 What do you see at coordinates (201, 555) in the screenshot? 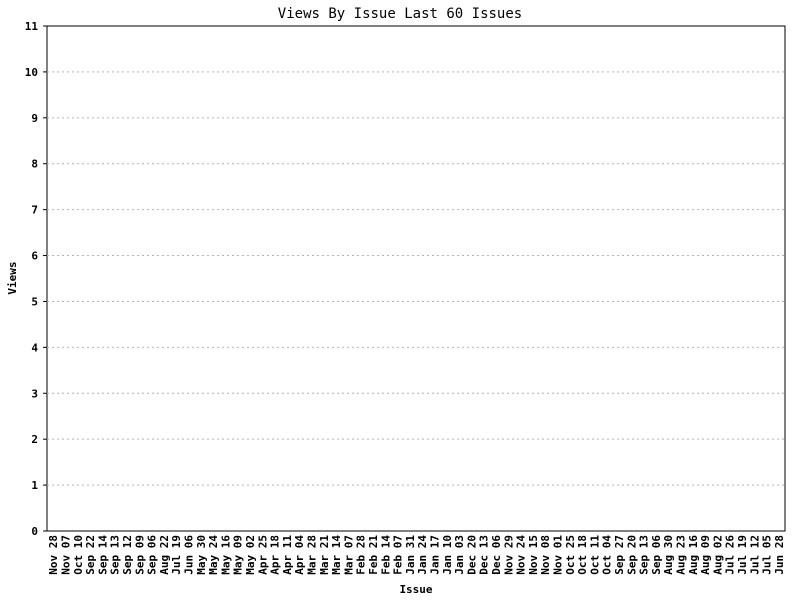
I see `x-tick-label: May 30` at bounding box center [201, 555].